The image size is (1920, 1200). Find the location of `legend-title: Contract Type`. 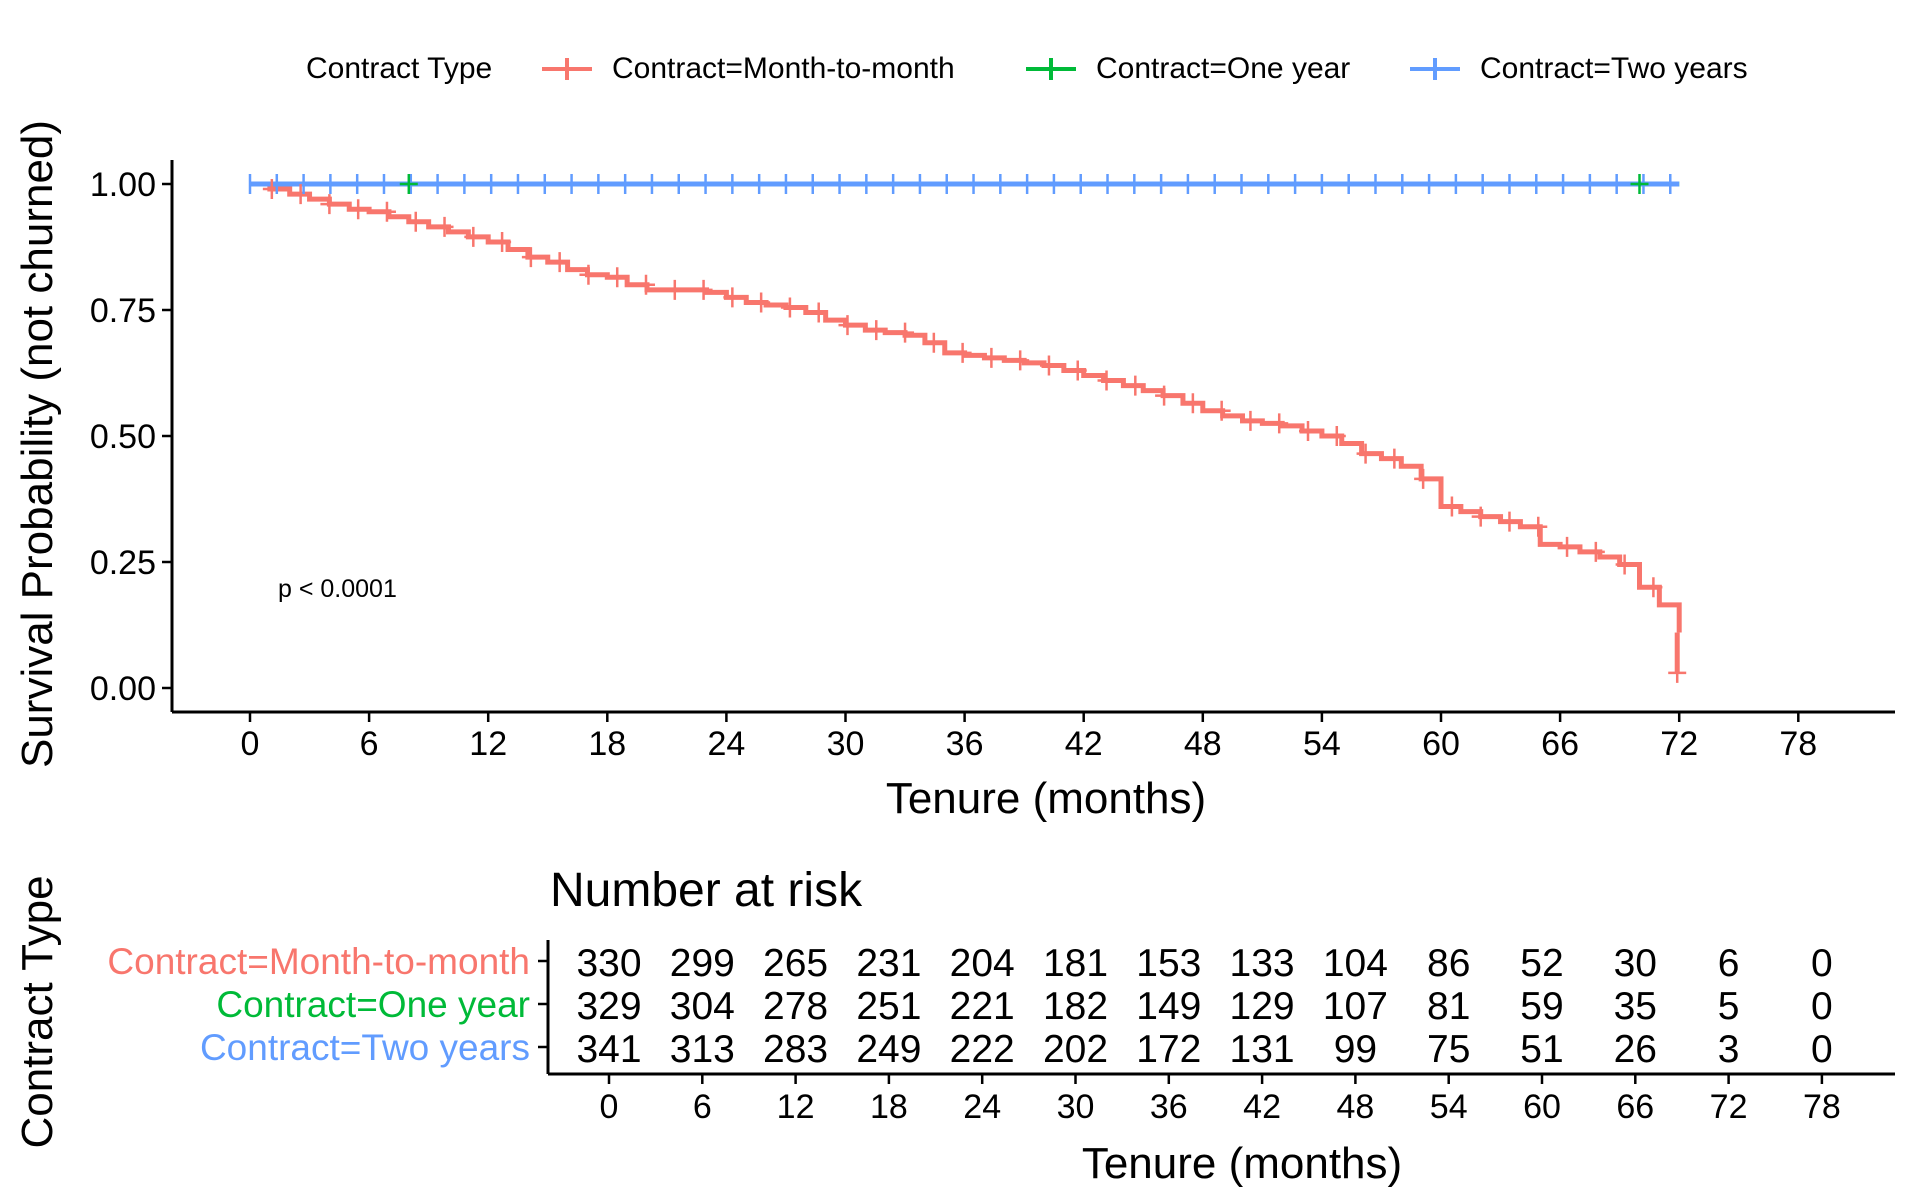

legend-title: Contract Type is located at coordinates (399, 68).